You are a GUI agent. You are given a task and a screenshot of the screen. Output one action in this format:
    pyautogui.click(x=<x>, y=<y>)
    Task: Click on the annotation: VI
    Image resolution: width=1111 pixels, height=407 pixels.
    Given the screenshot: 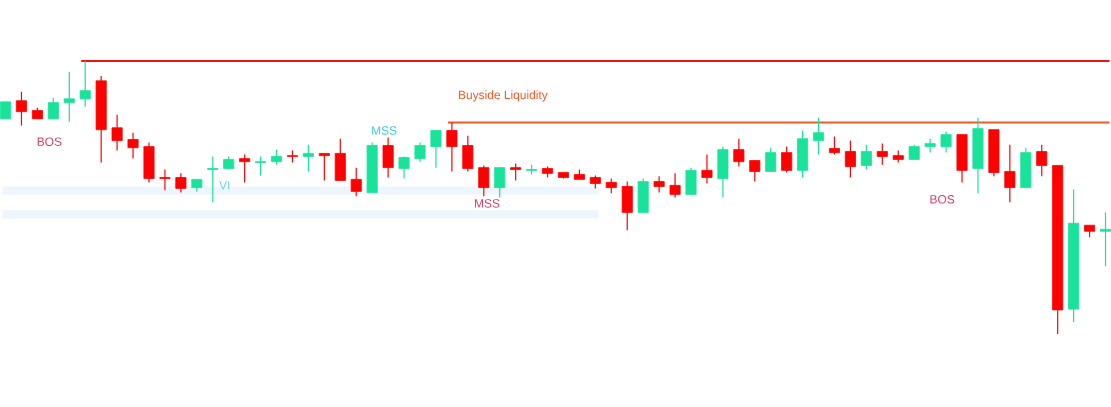 What is the action you would take?
    pyautogui.click(x=224, y=185)
    